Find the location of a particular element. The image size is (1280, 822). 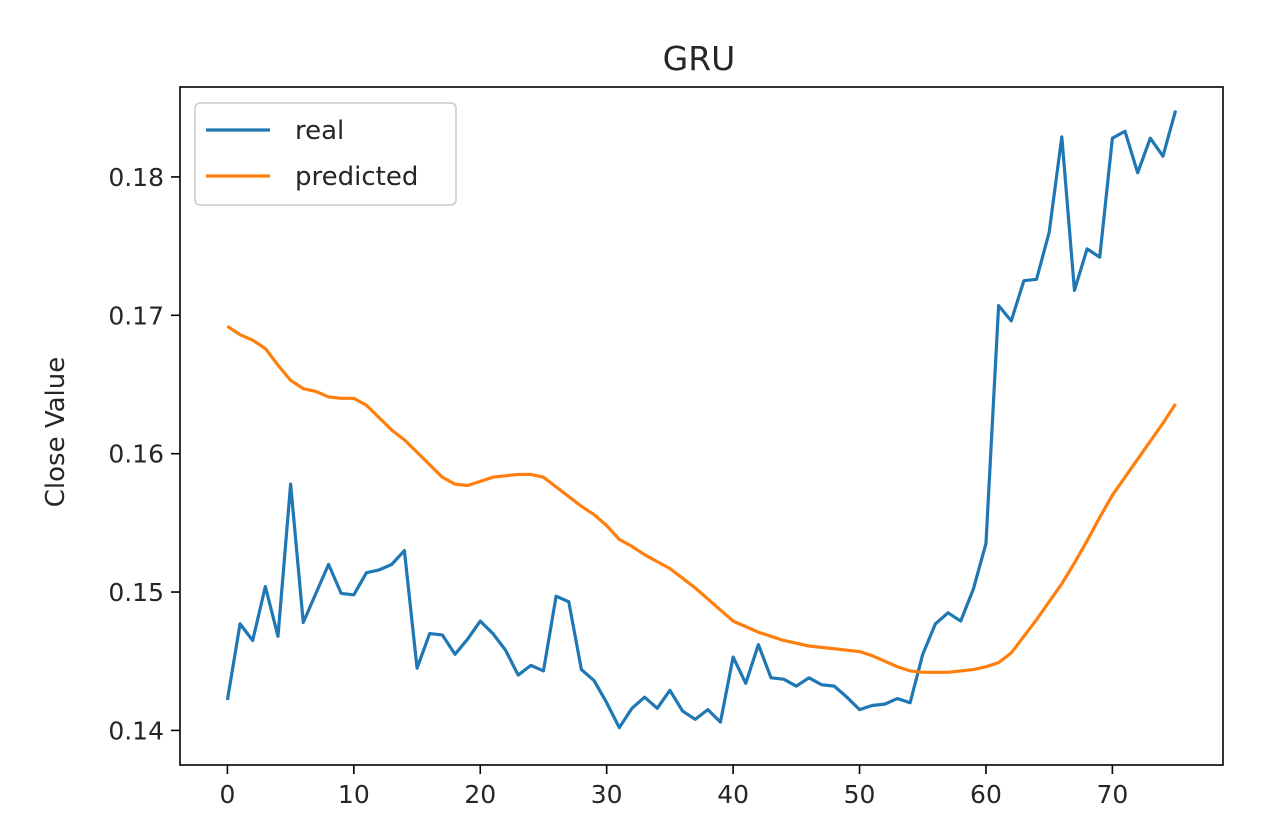

chart-title: GRU is located at coordinates (699, 58).